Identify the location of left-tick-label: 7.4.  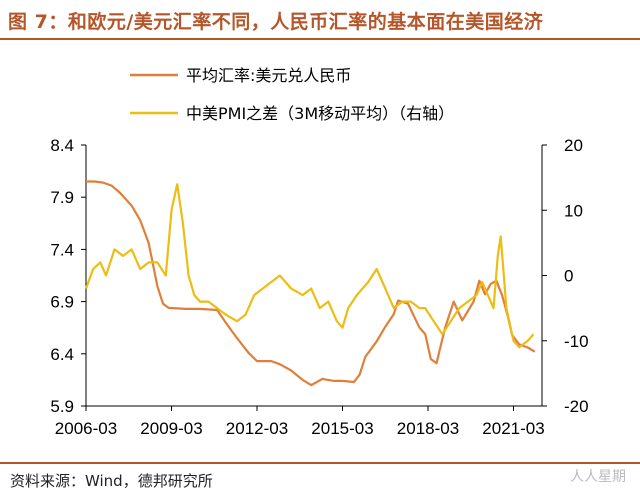
(62, 249).